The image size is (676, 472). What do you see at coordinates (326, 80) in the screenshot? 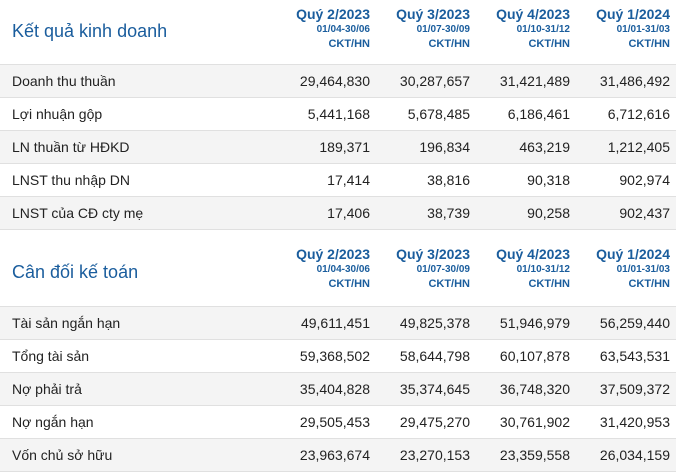
I see `value-cell: 29,464,830` at bounding box center [326, 80].